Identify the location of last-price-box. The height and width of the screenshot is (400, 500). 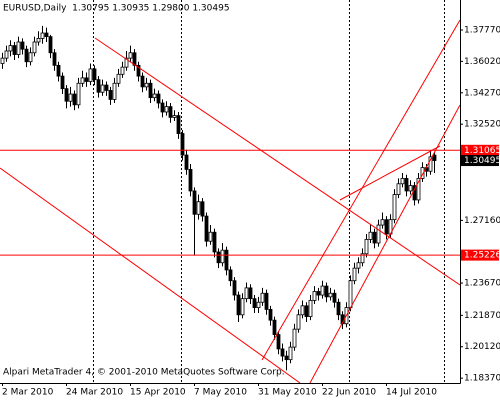
(480, 161).